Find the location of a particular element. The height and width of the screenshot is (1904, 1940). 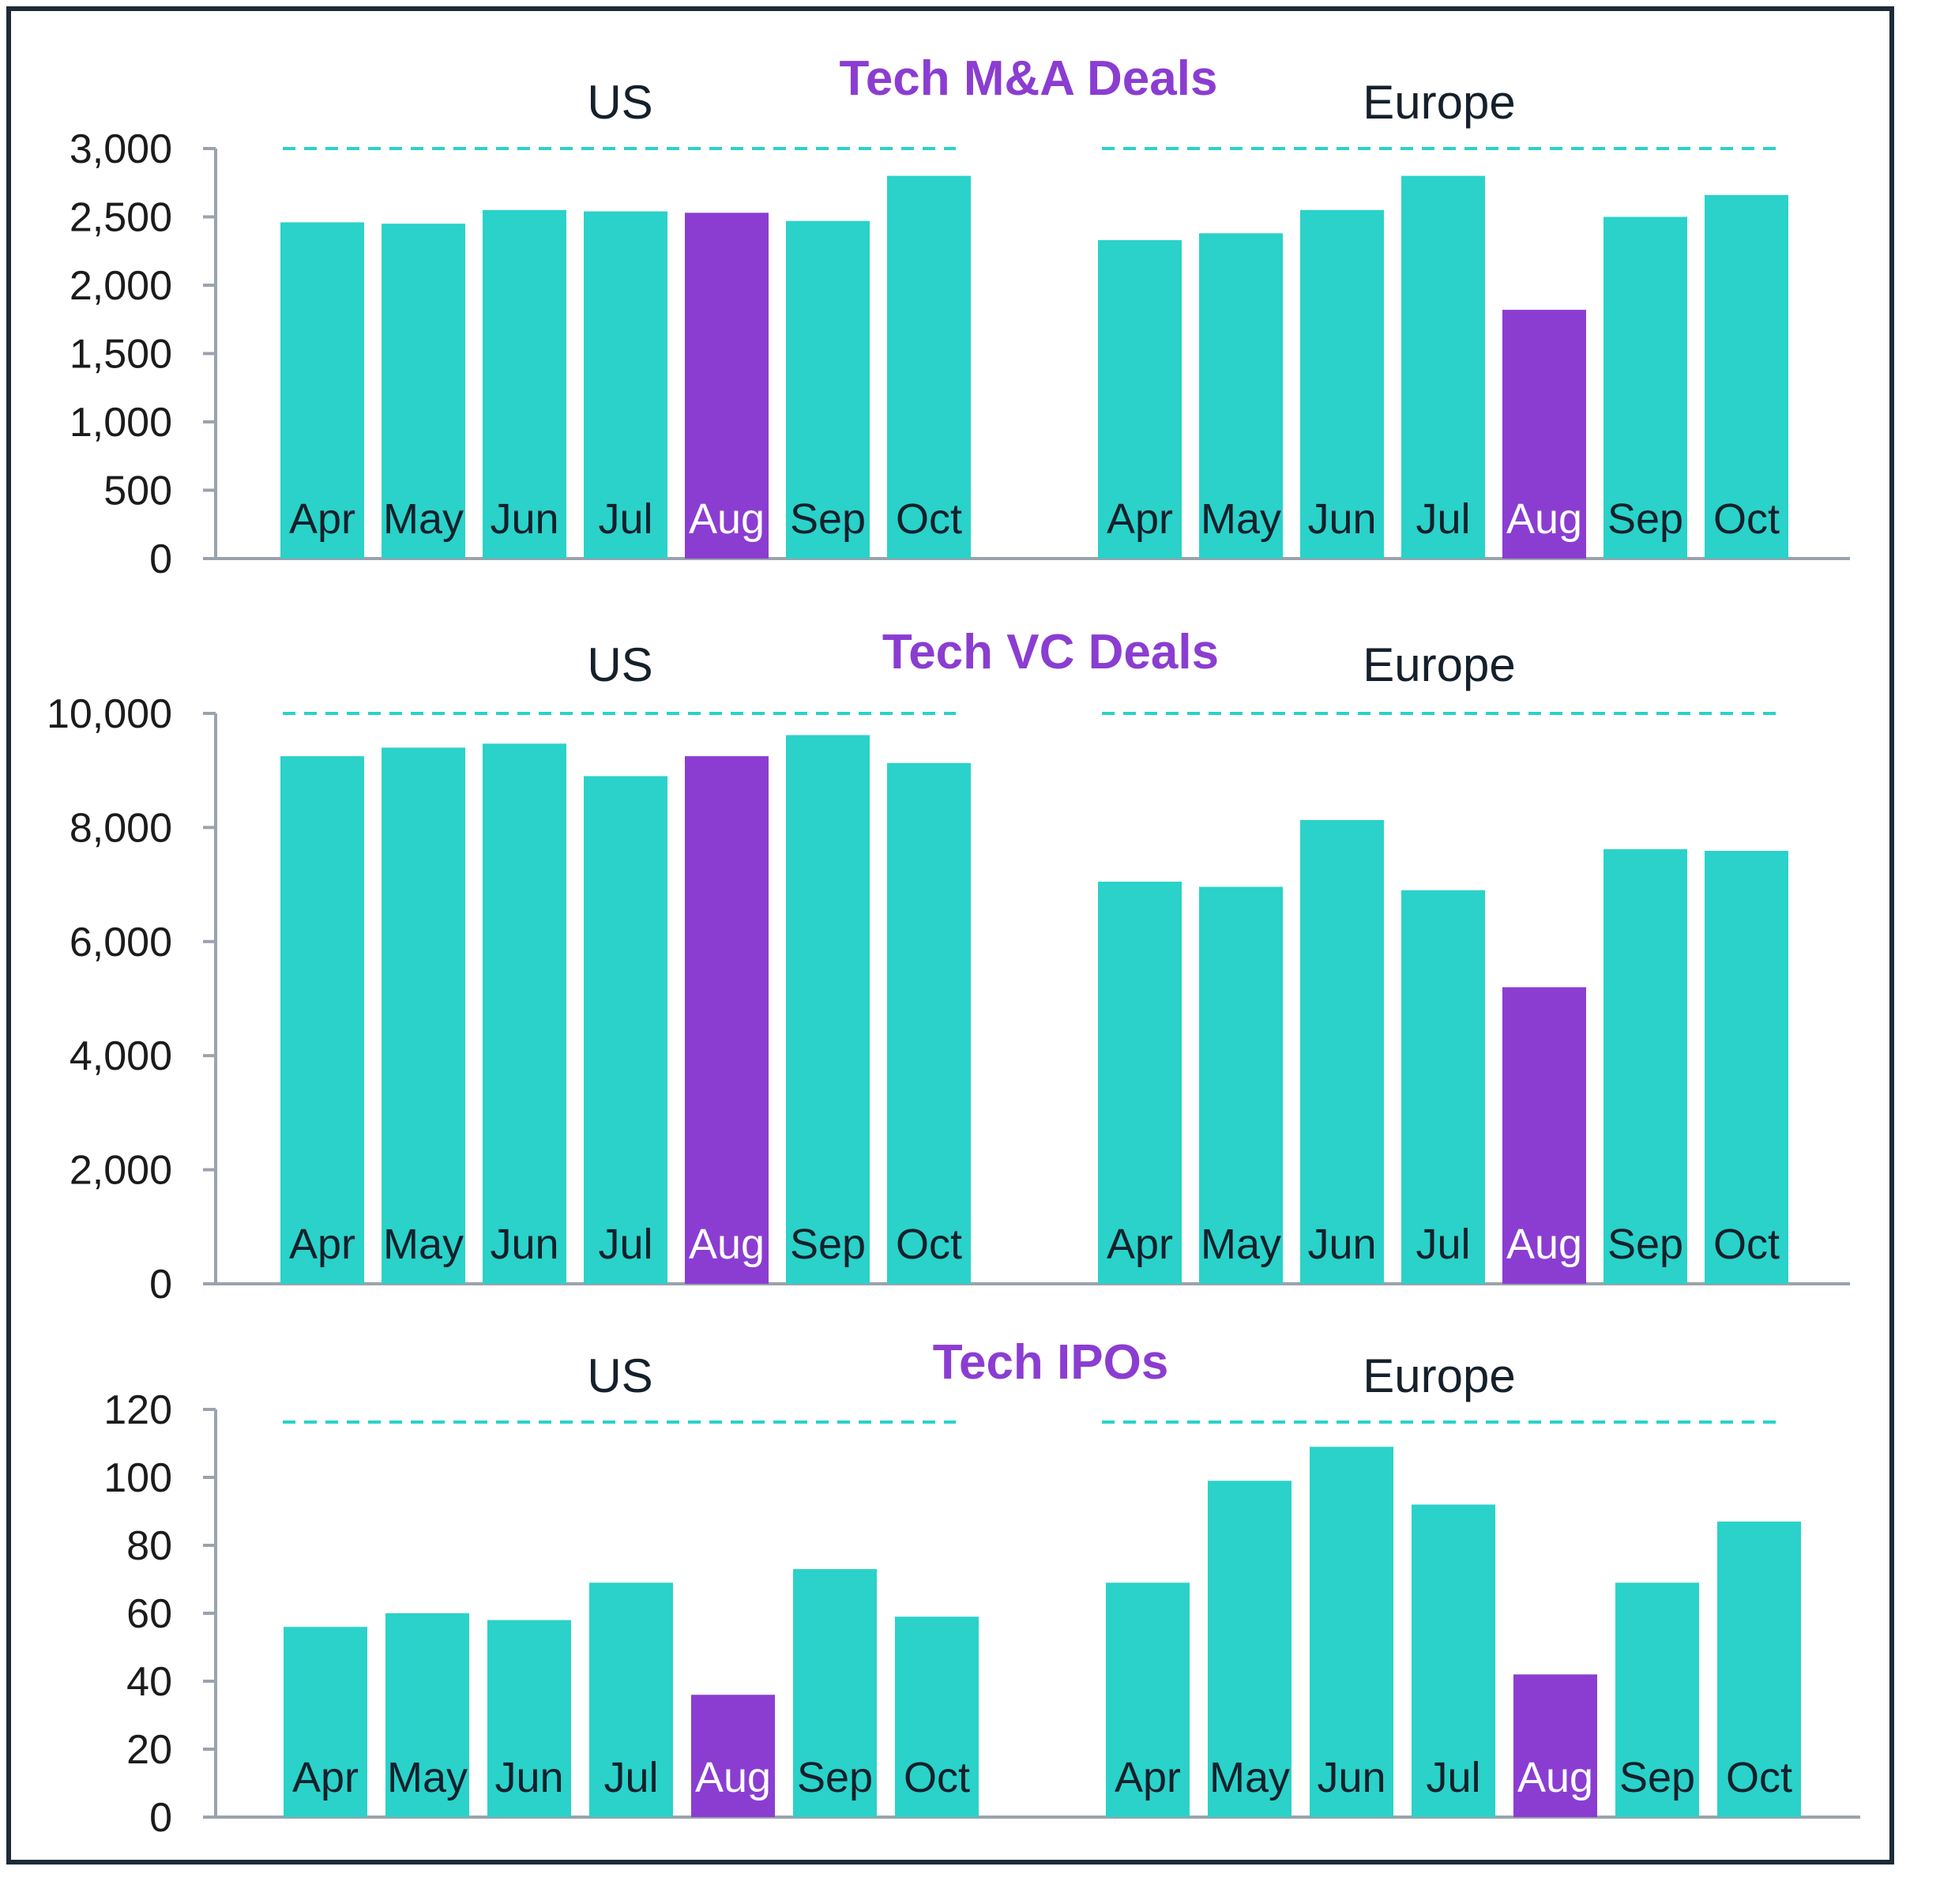

y-tick-label: 20 is located at coordinates (149, 1750).